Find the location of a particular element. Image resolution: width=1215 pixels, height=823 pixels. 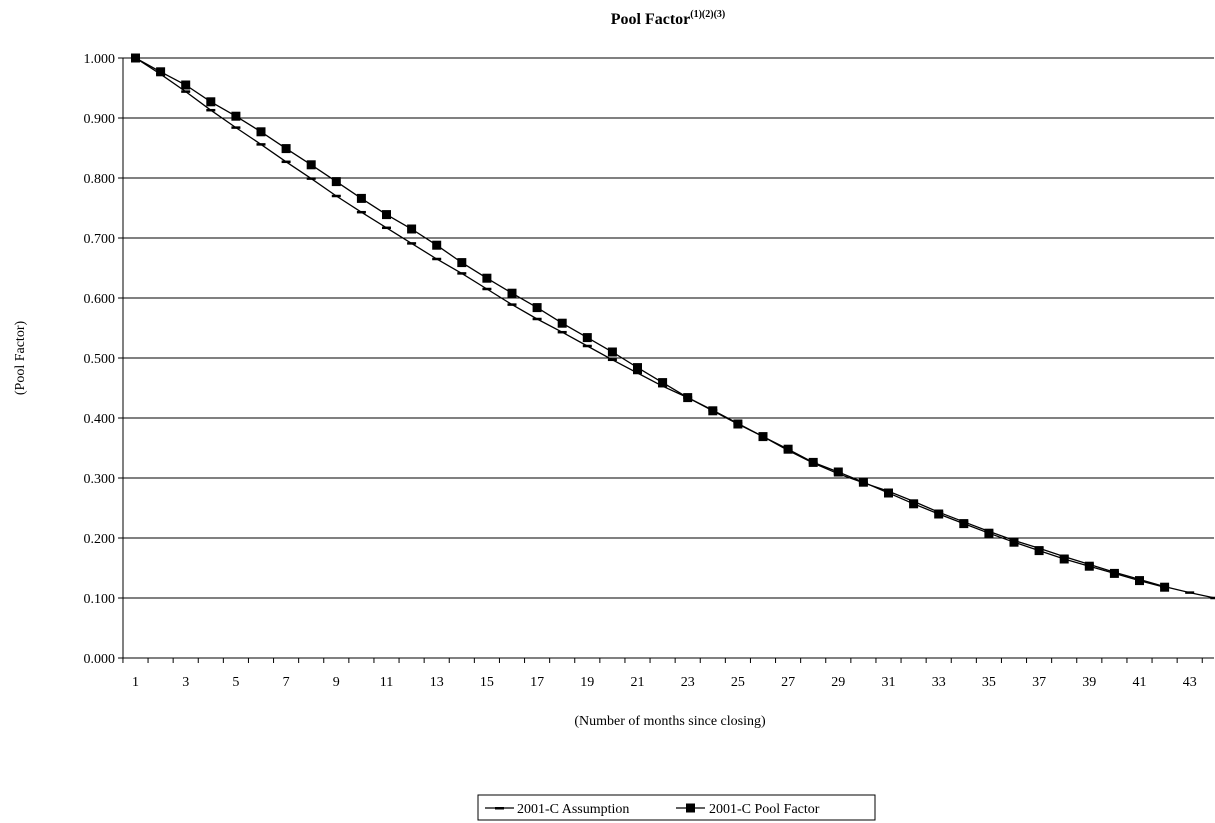

y-tick-label: 0.500 is located at coordinates (100, 359).